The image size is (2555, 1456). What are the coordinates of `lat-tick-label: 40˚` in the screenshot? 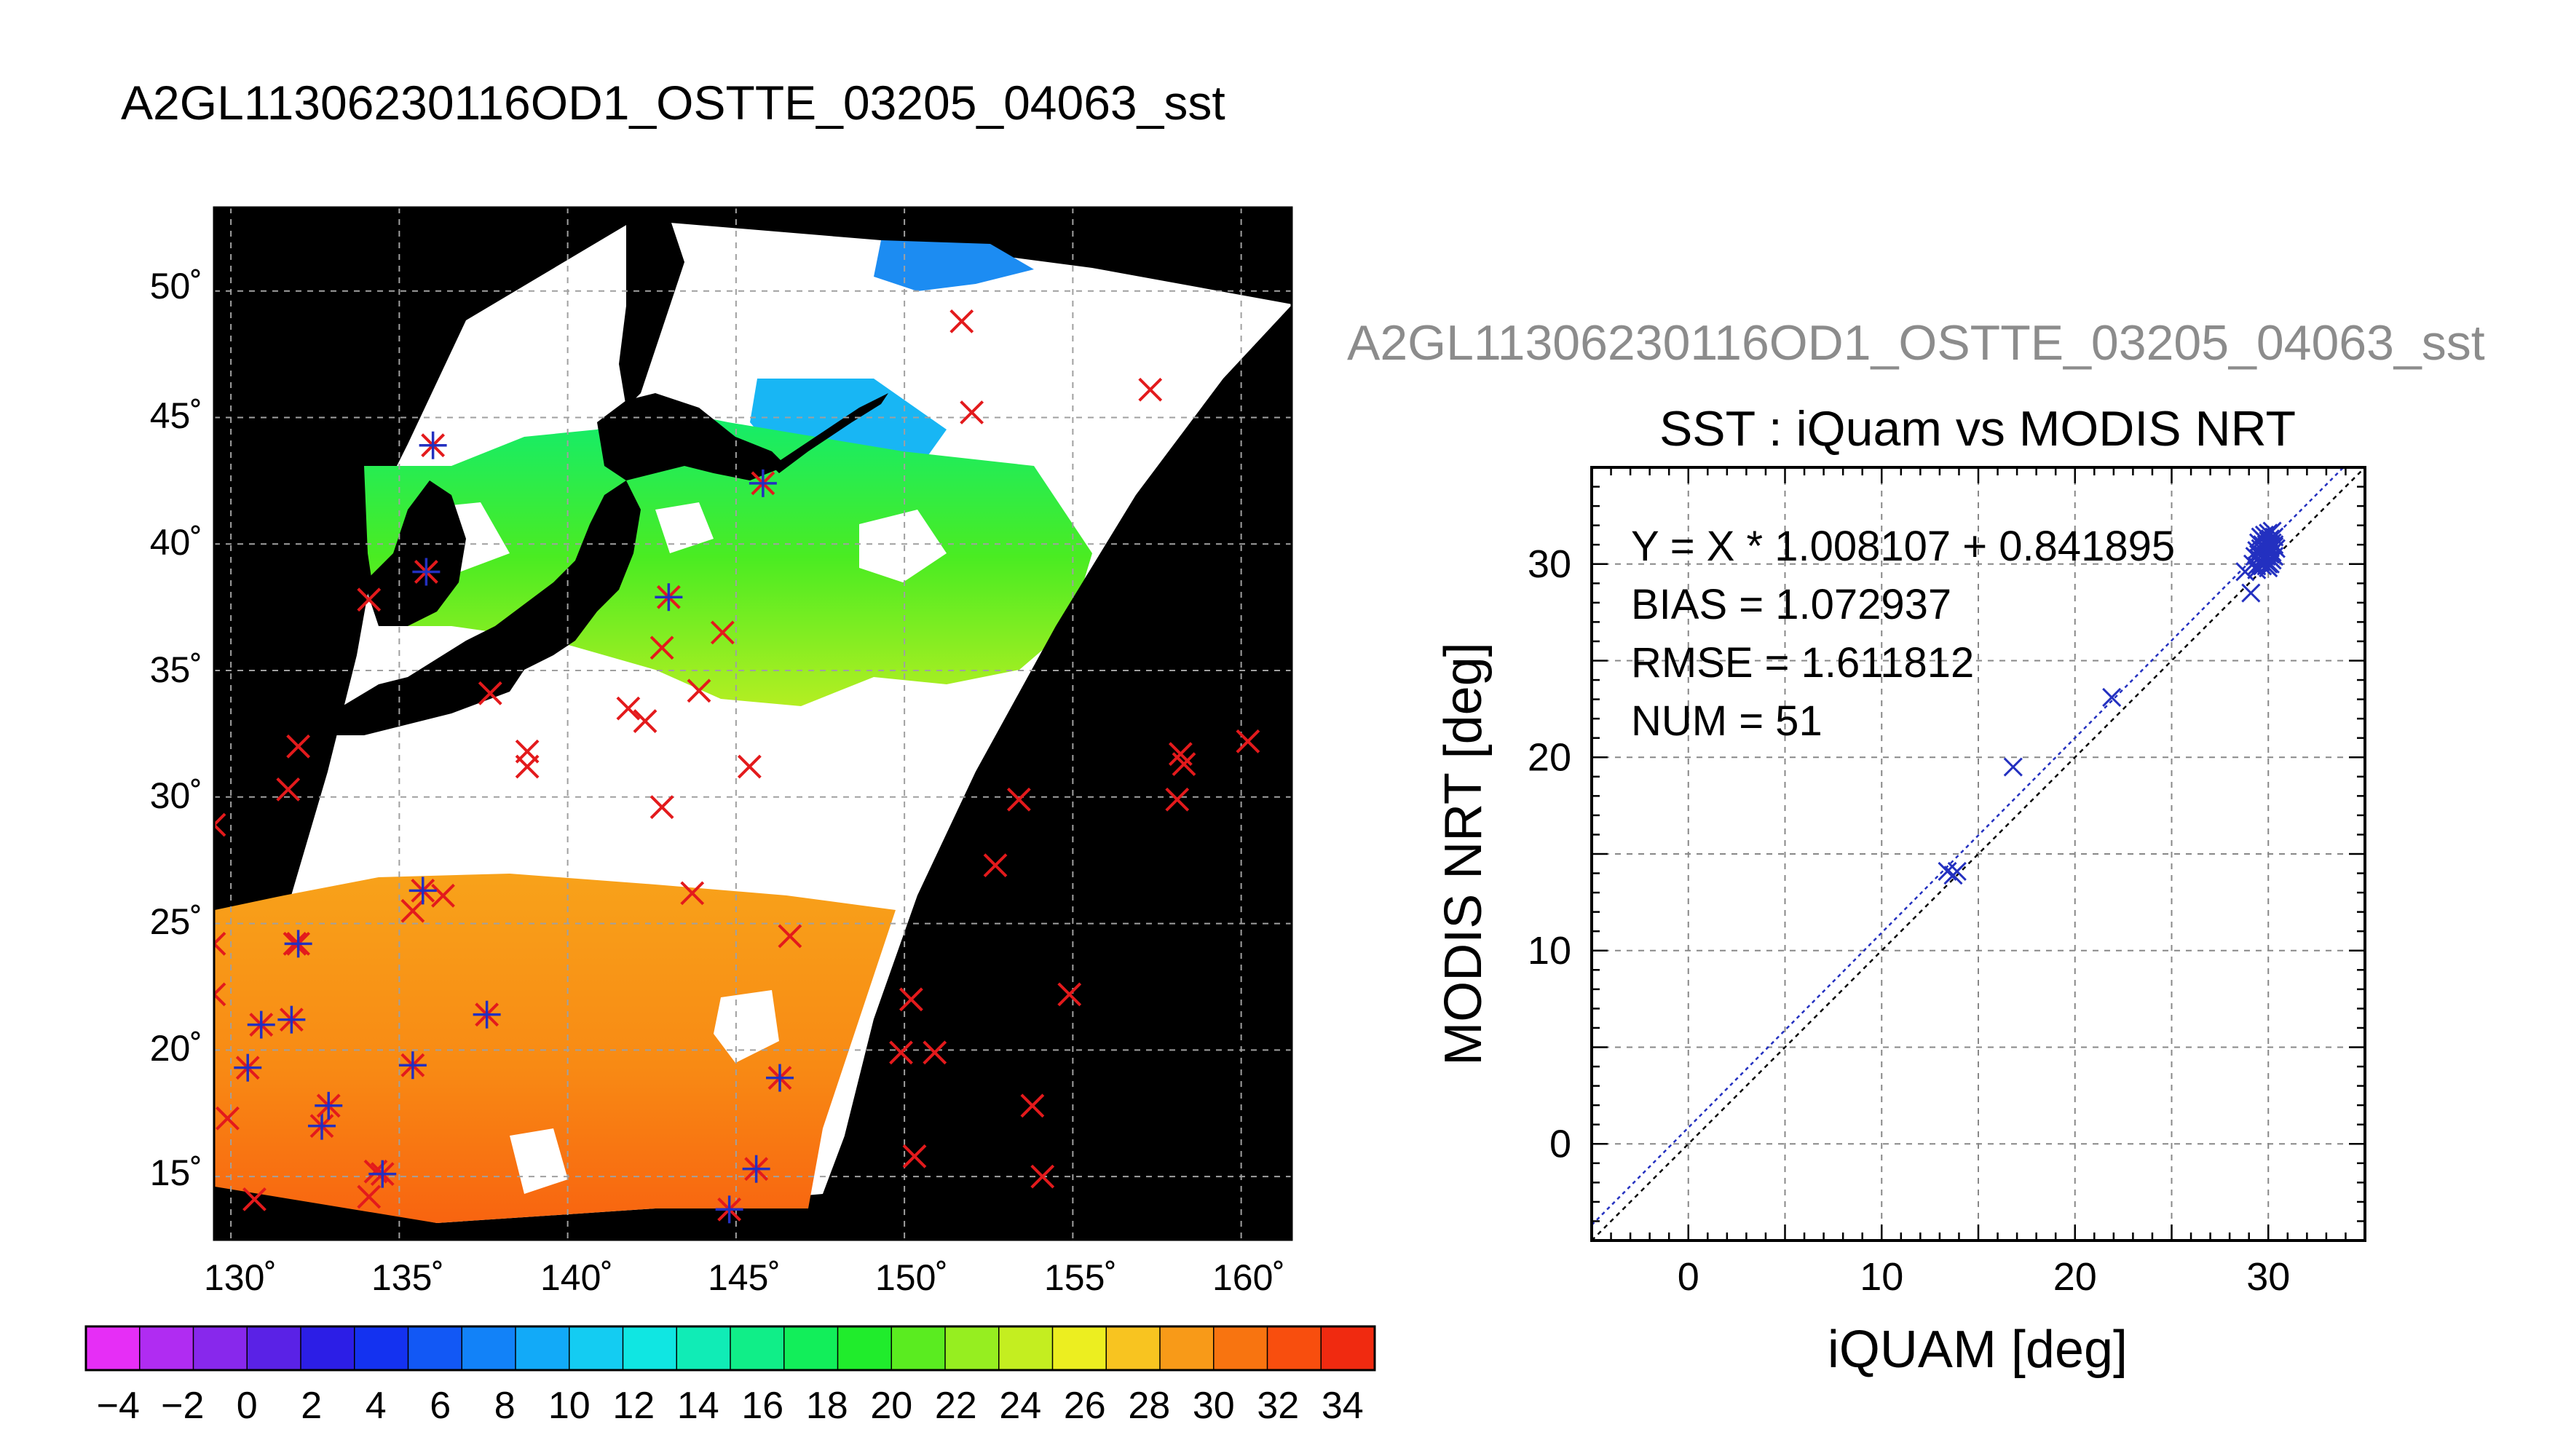 It's located at (176, 542).